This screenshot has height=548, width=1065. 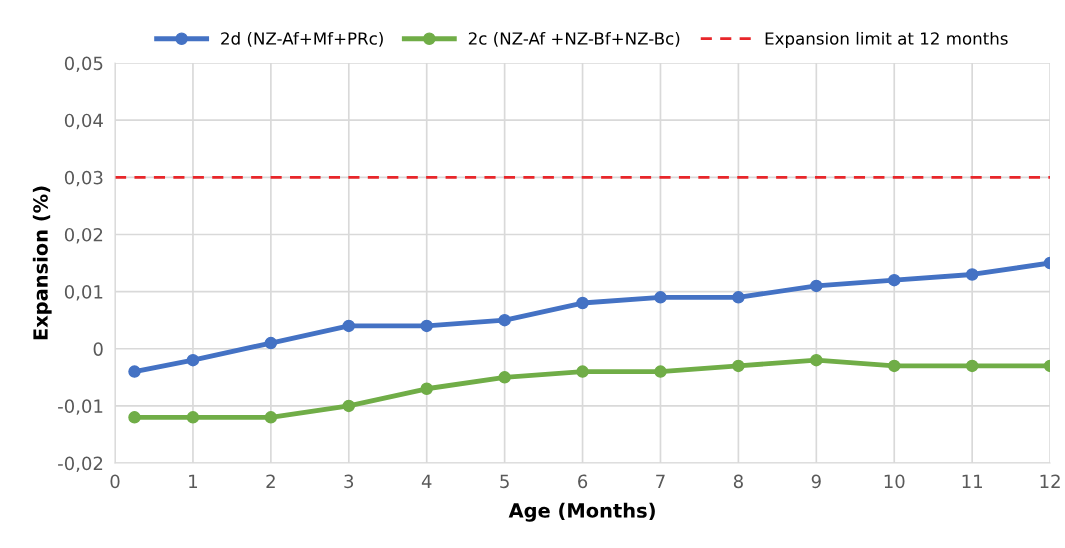 I want to click on y-tick-label: 0,01, so click(x=83, y=293).